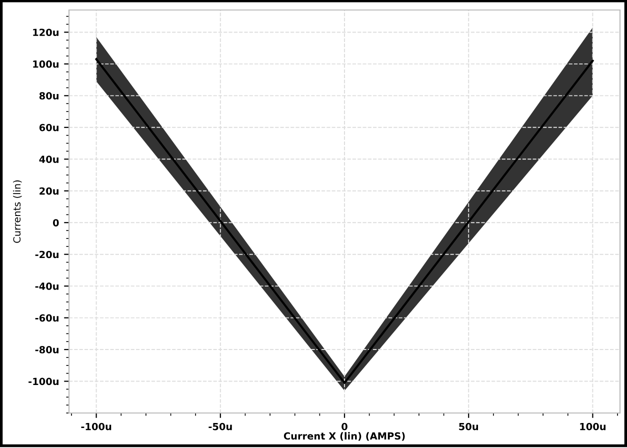 Image resolution: width=627 pixels, height=448 pixels. Describe the element at coordinates (43, 382) in the screenshot. I see `y-tick-label: -100u` at that location.